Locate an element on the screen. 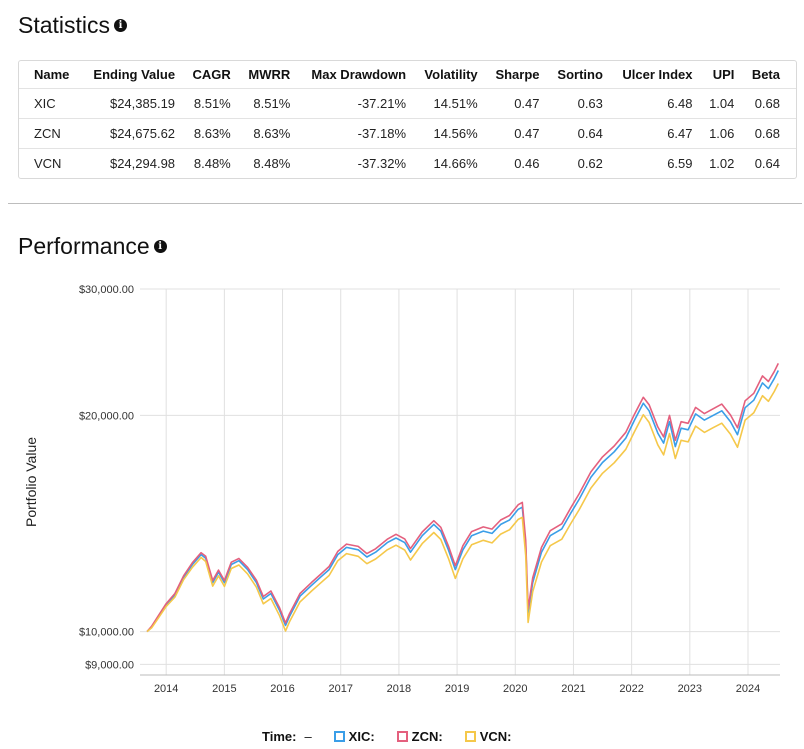 The image size is (804, 749). legend-swatch-xic is located at coordinates (339, 736).